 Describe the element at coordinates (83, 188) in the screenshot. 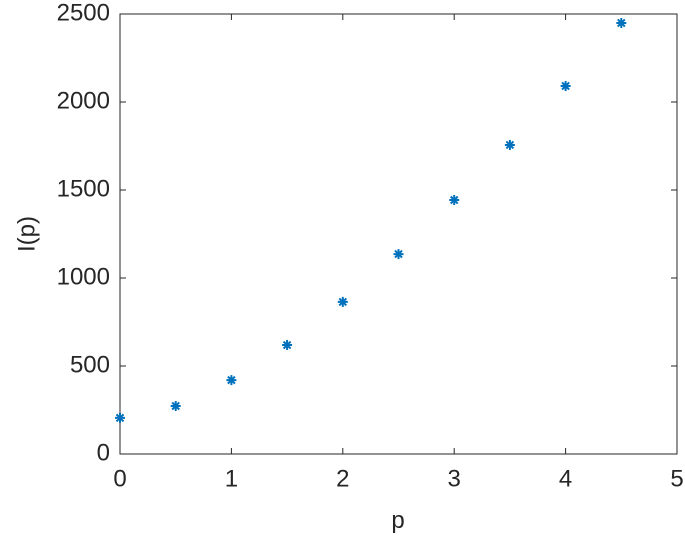

I see `y-tick-label: 1500` at that location.